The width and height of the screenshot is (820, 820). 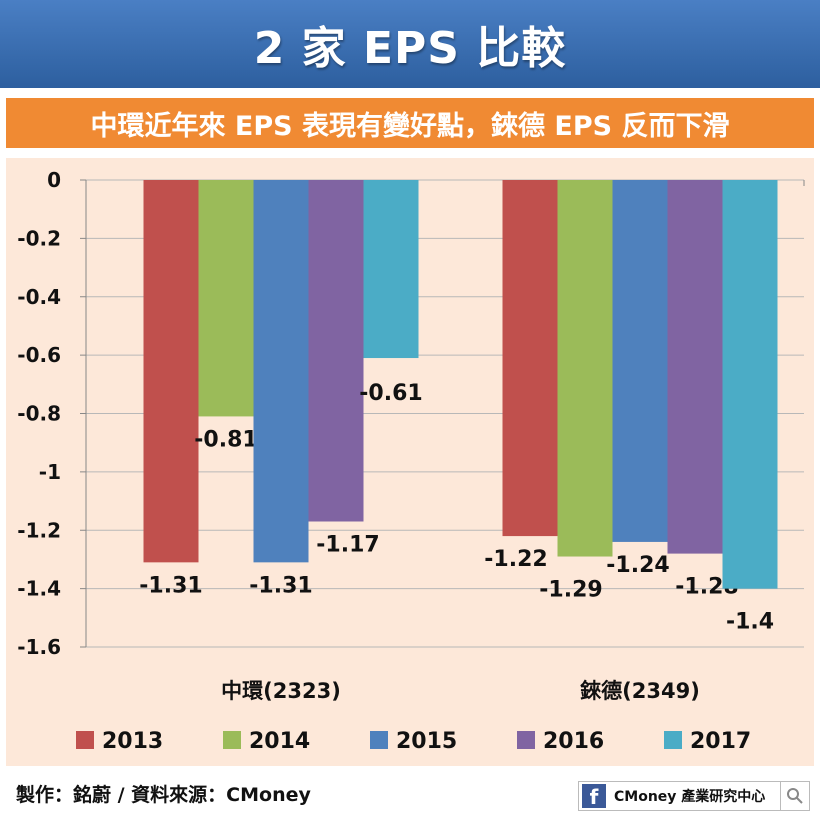 I want to click on data-label: -1.24, so click(x=637, y=565).